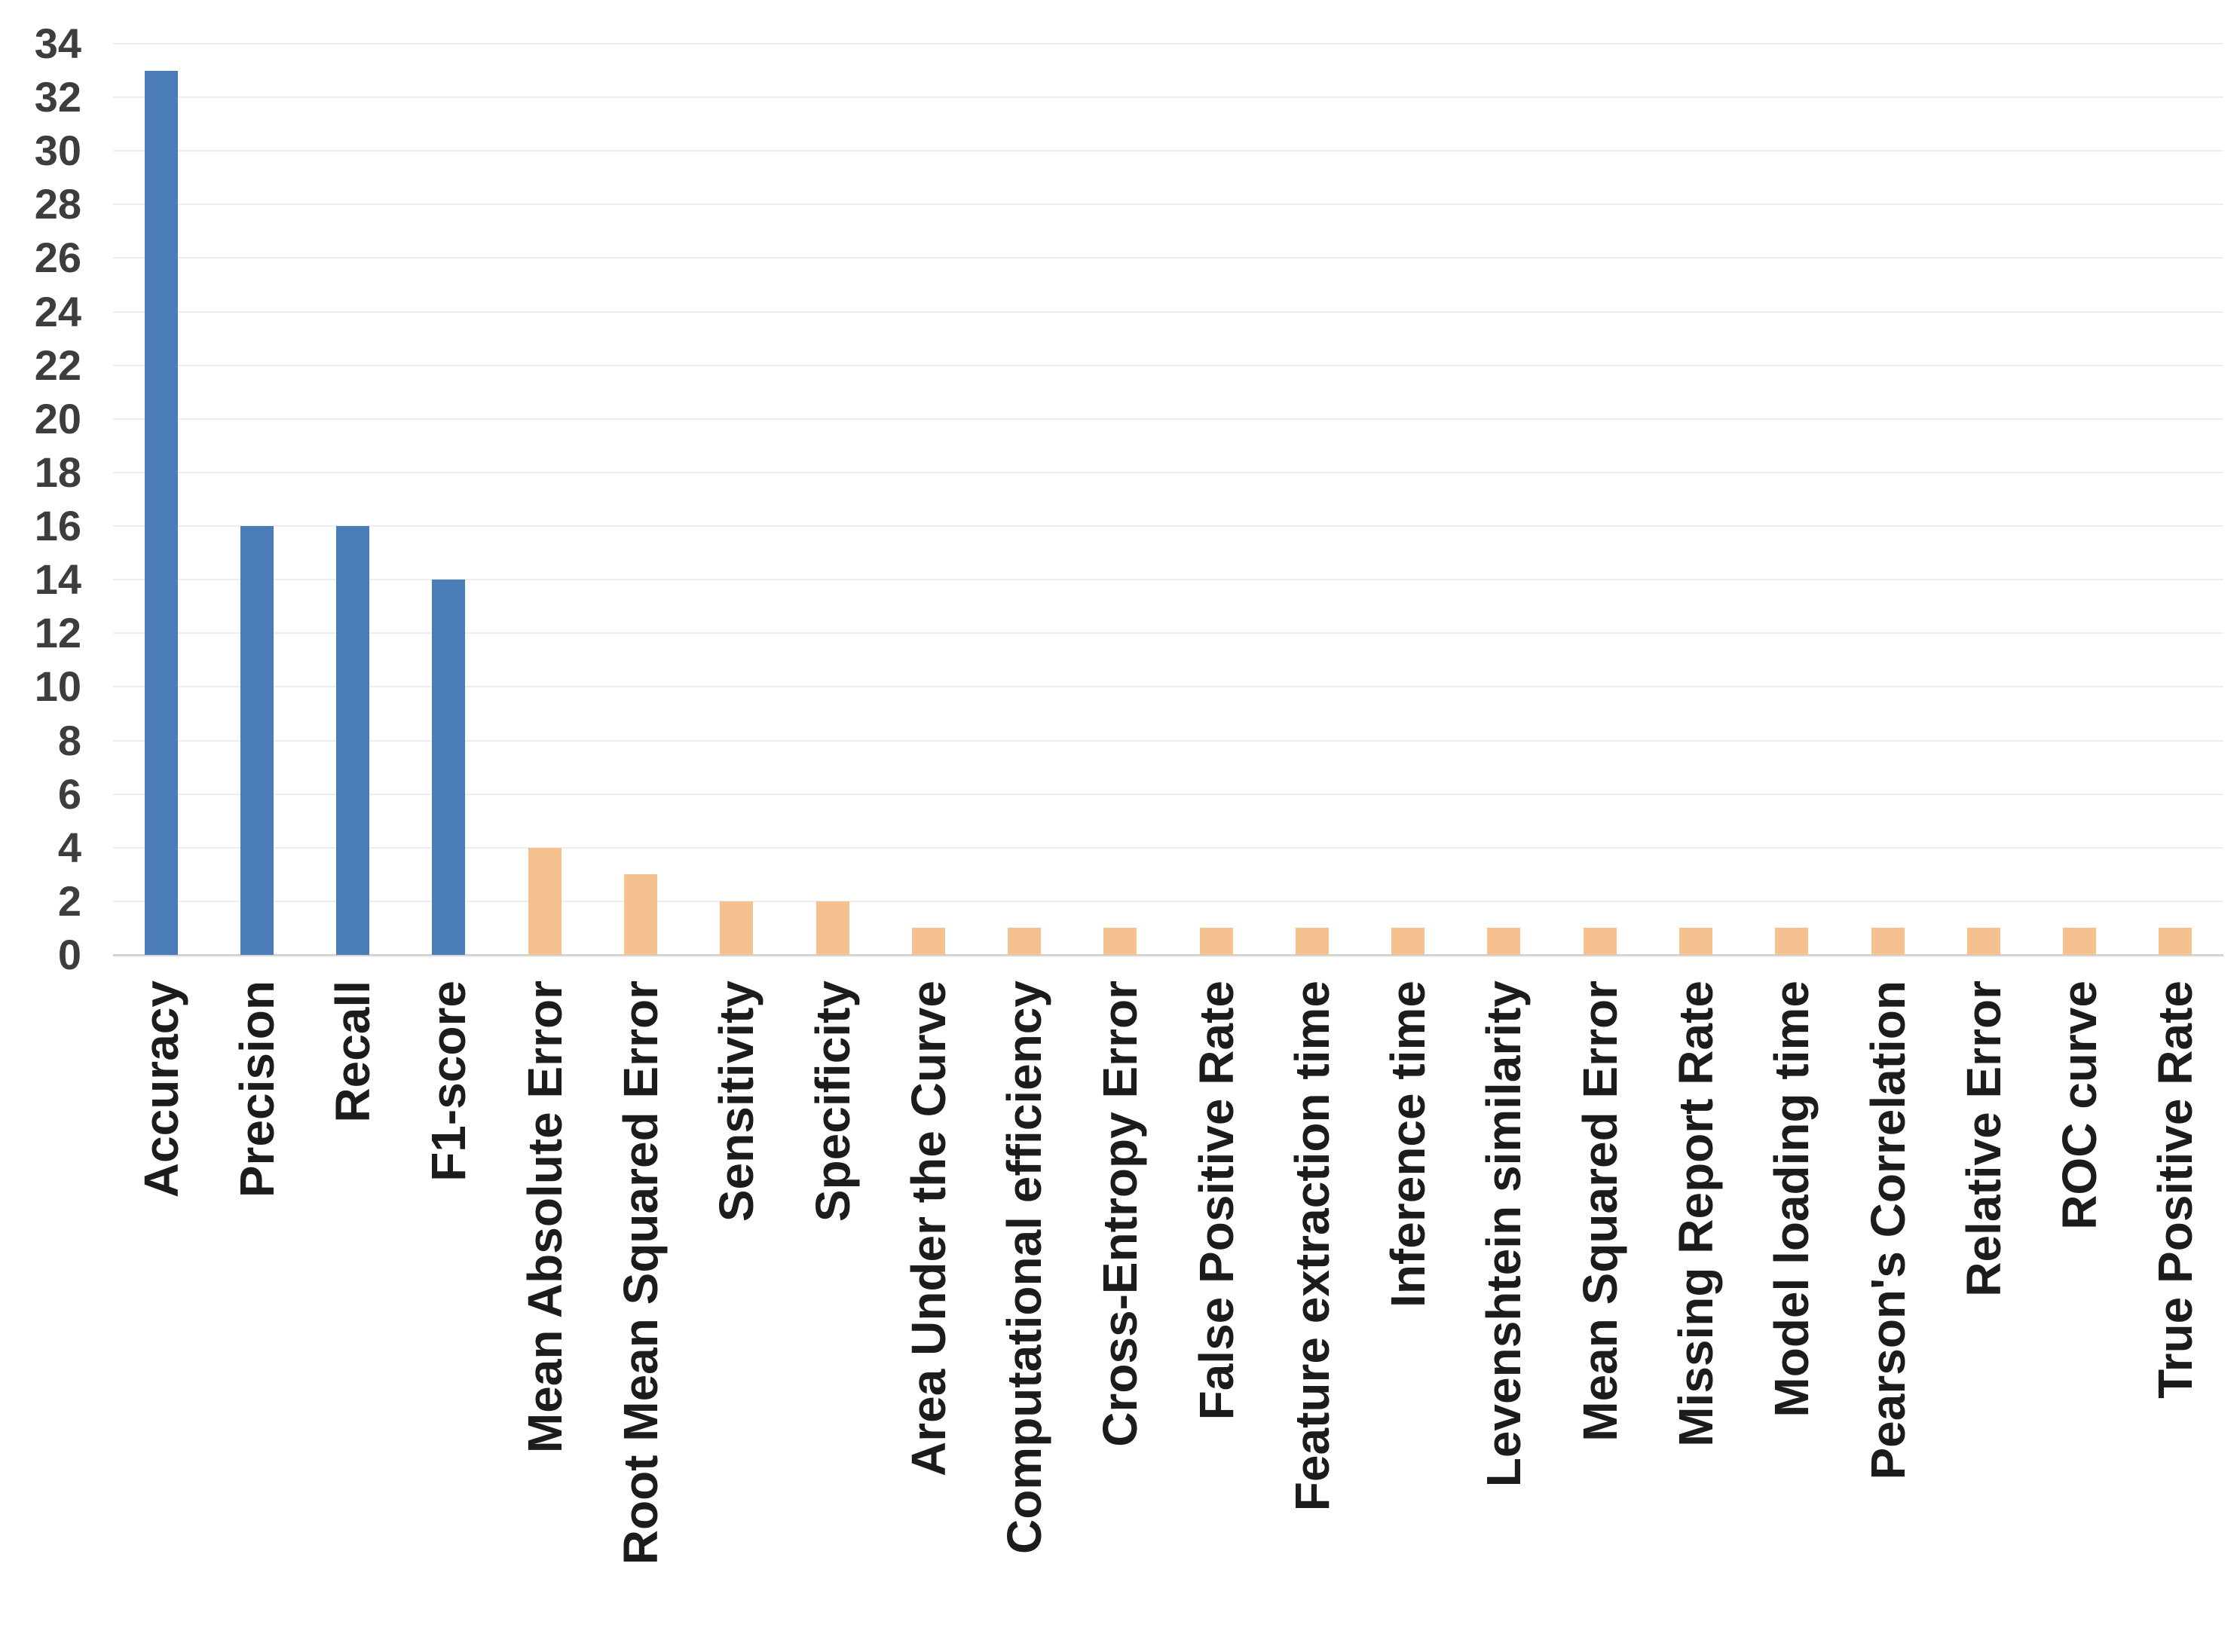  What do you see at coordinates (737, 928) in the screenshot?
I see `bar-sensitivity` at bounding box center [737, 928].